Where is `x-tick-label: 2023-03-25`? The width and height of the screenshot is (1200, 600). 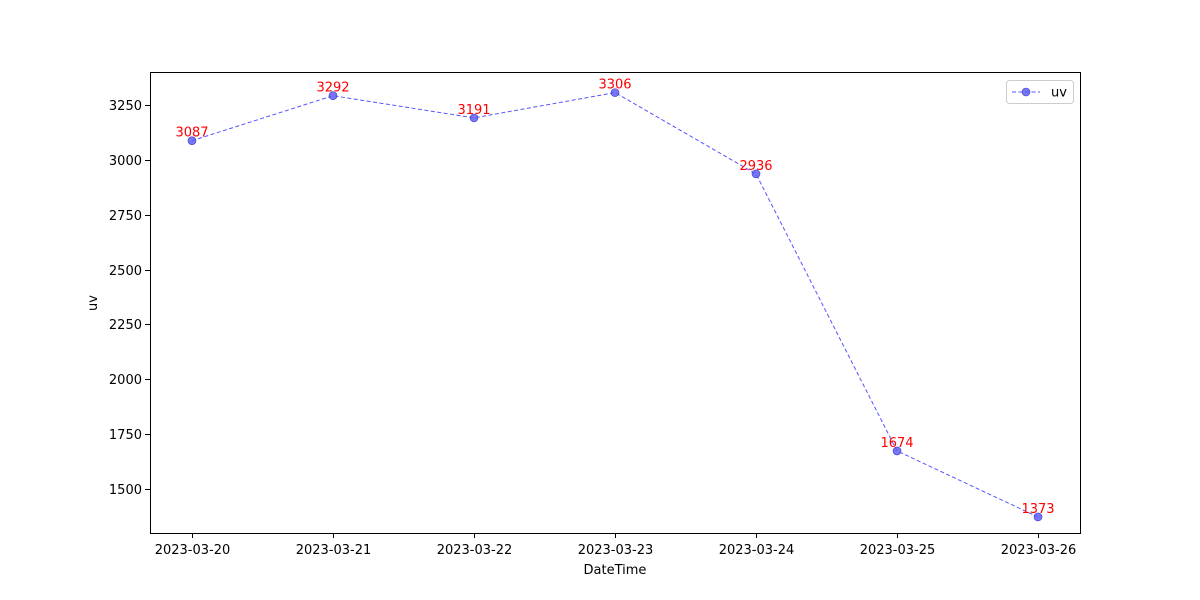
x-tick-label: 2023-03-25 is located at coordinates (898, 550).